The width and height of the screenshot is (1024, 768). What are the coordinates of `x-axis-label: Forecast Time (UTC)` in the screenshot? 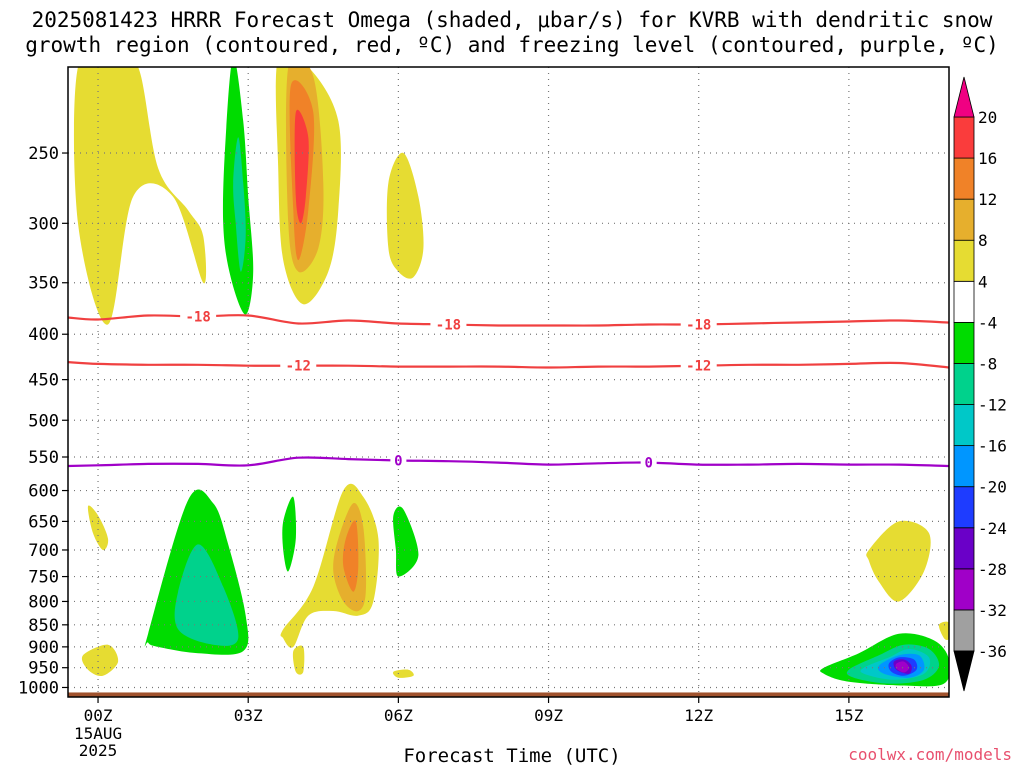 It's located at (512, 756).